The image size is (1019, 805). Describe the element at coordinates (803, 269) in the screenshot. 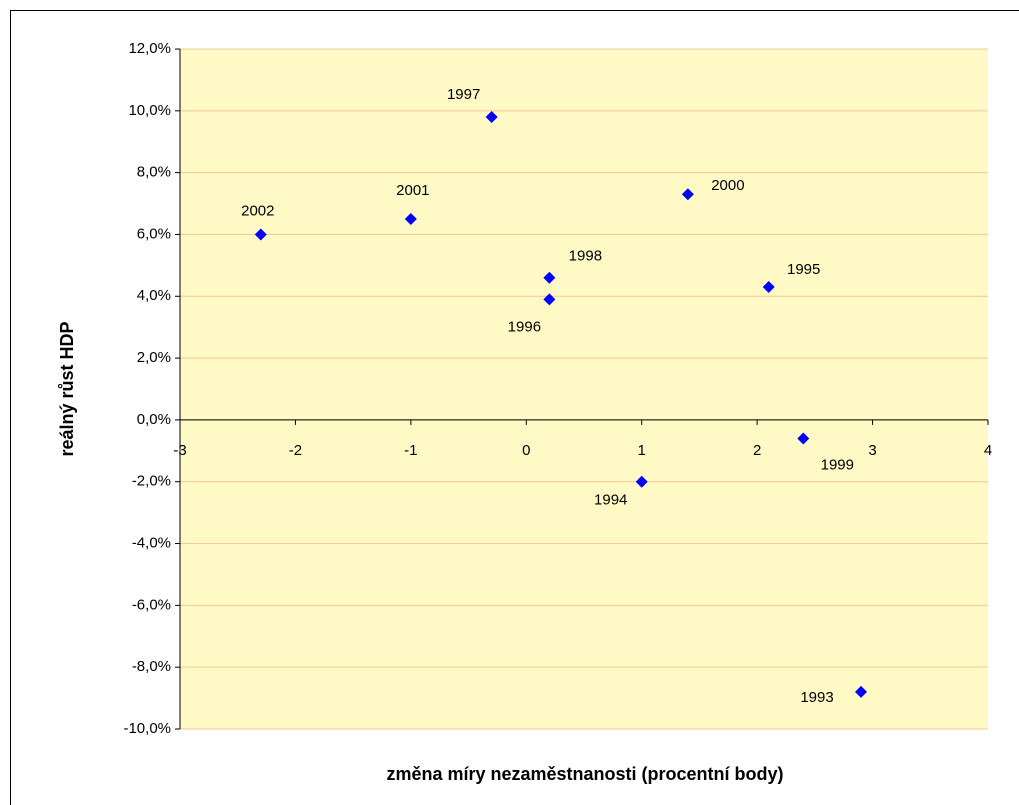

I see `point-label: 1995` at that location.